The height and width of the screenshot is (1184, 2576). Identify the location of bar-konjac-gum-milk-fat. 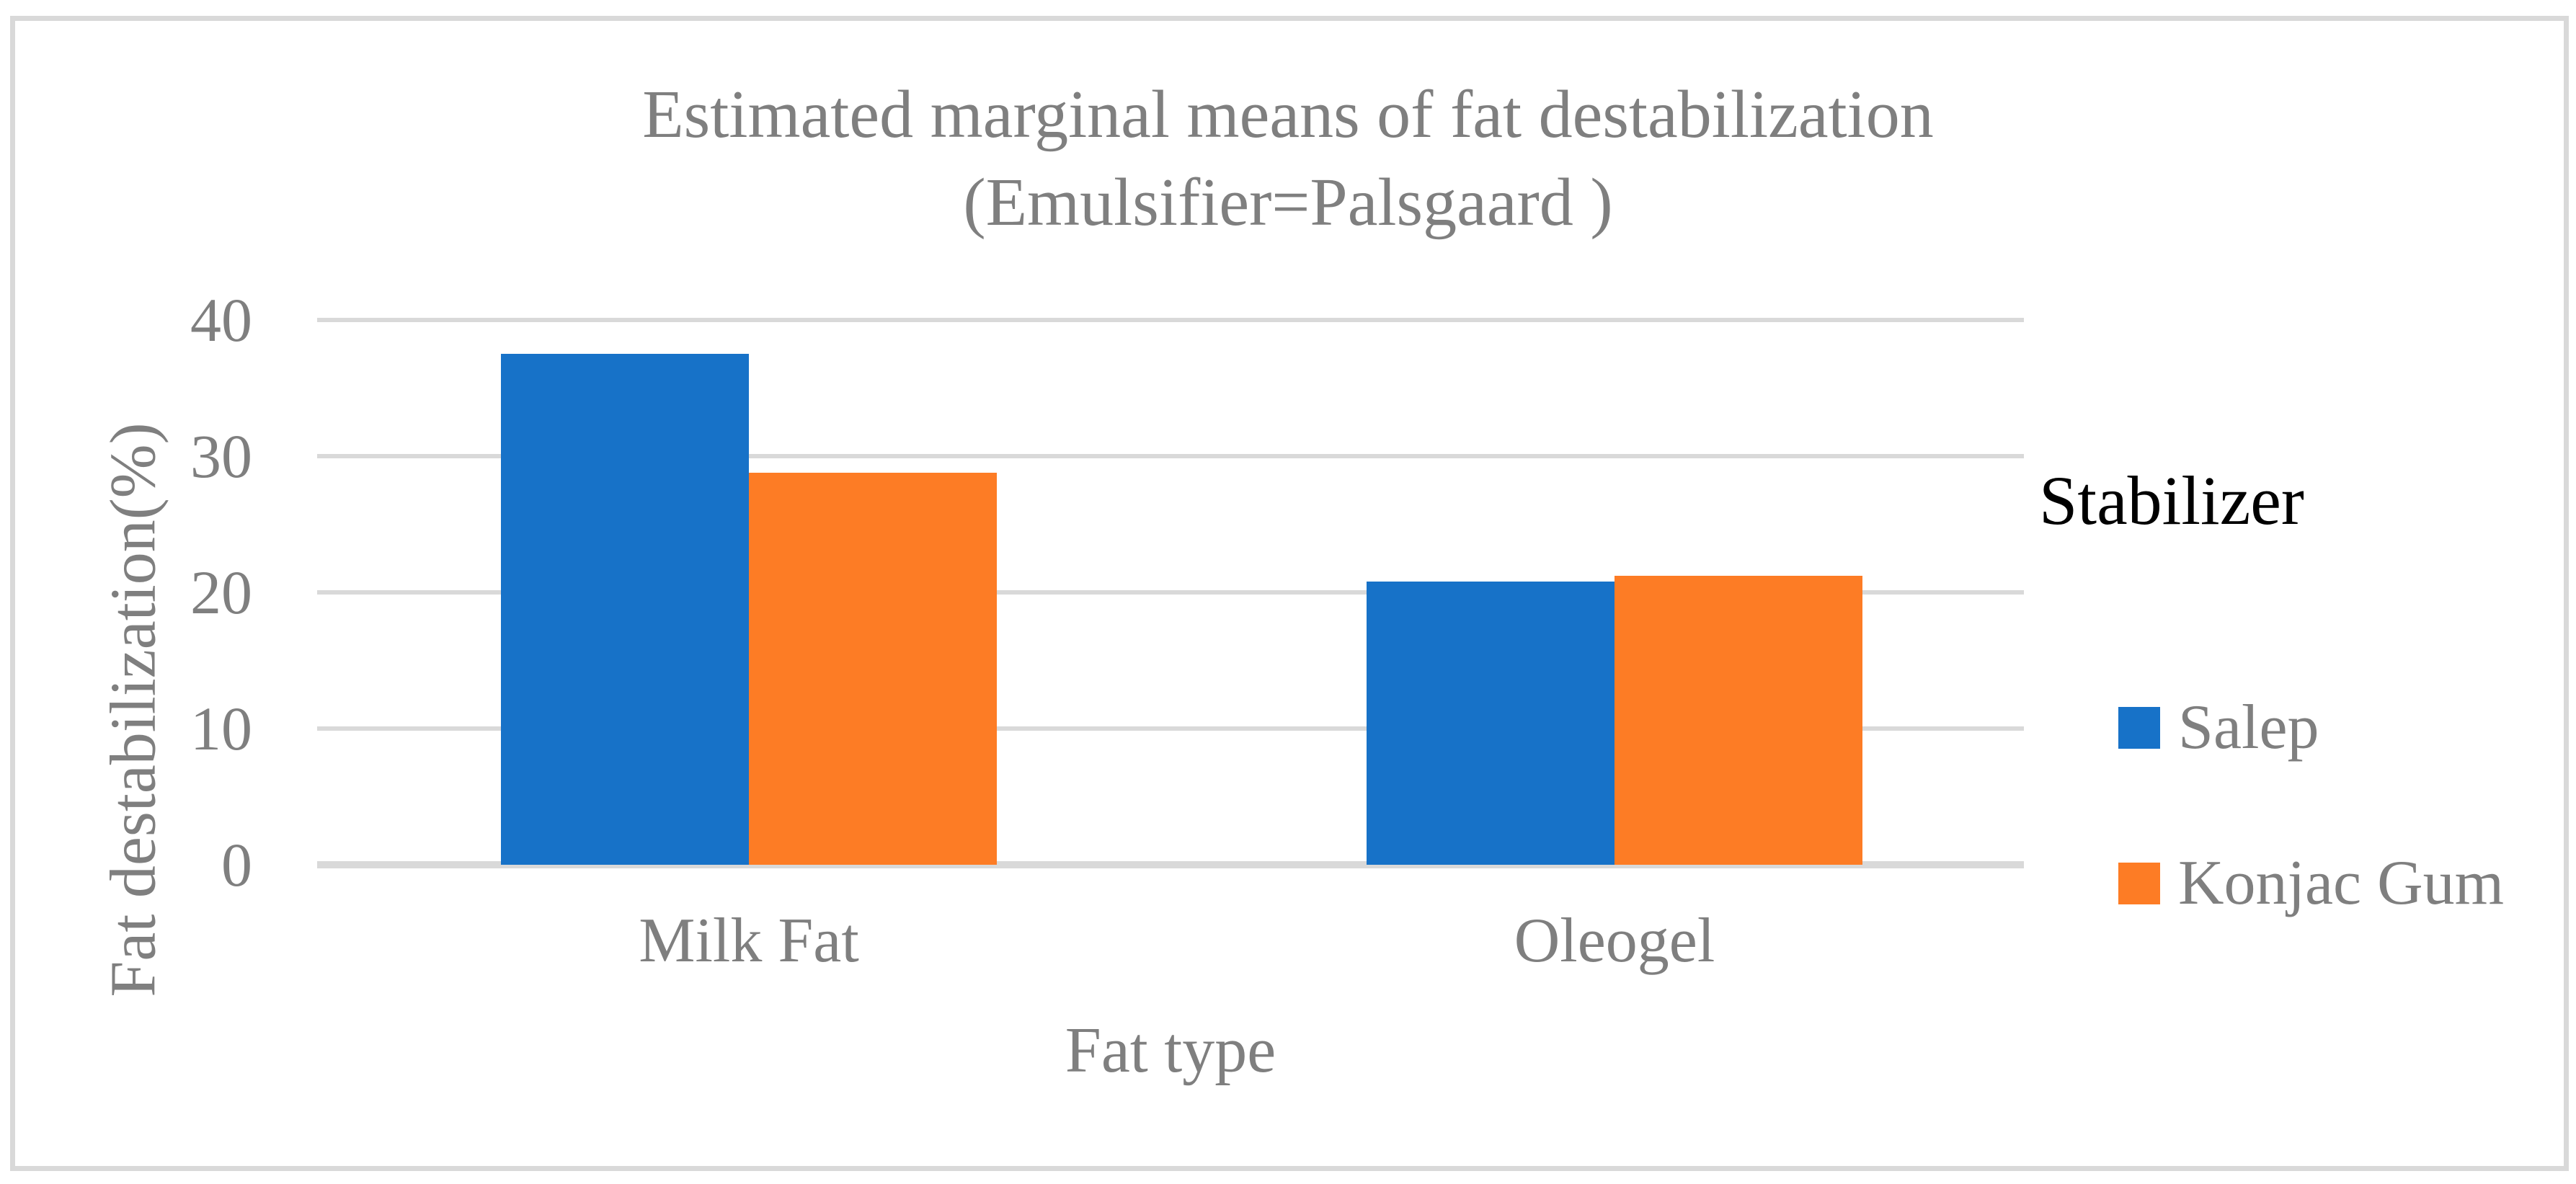
(873, 669).